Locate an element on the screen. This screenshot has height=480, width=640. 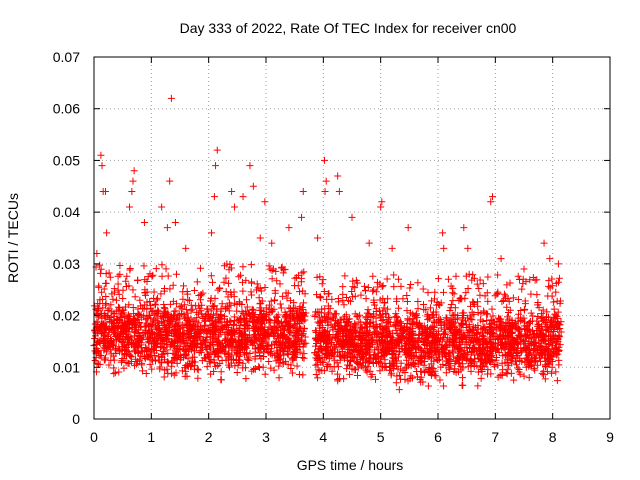
x-axis-title: GPS time / hours is located at coordinates (350, 465).